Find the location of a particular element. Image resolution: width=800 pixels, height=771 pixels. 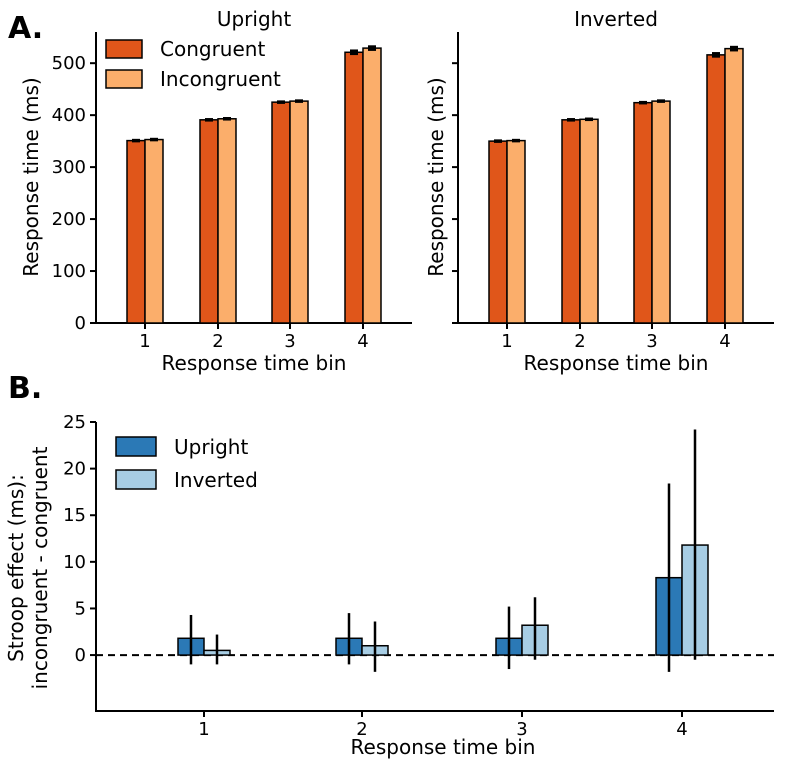

x-tick-label-inverted: 1 is located at coordinates (506, 341).